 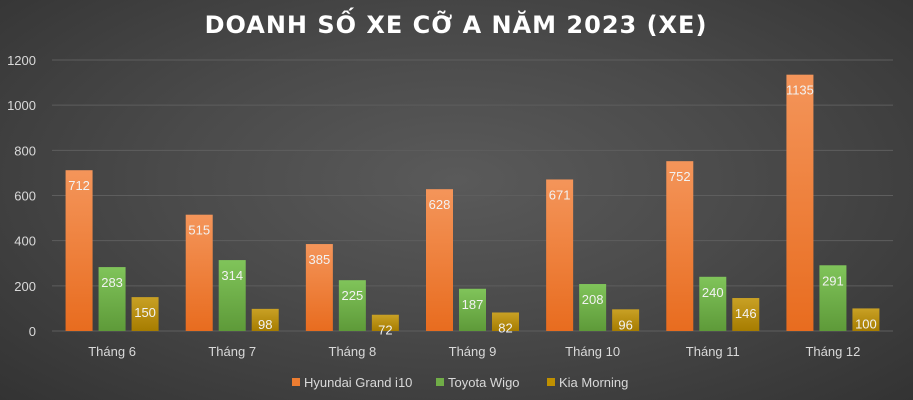 I want to click on x-tick-label: Tháng 11, so click(x=713, y=351).